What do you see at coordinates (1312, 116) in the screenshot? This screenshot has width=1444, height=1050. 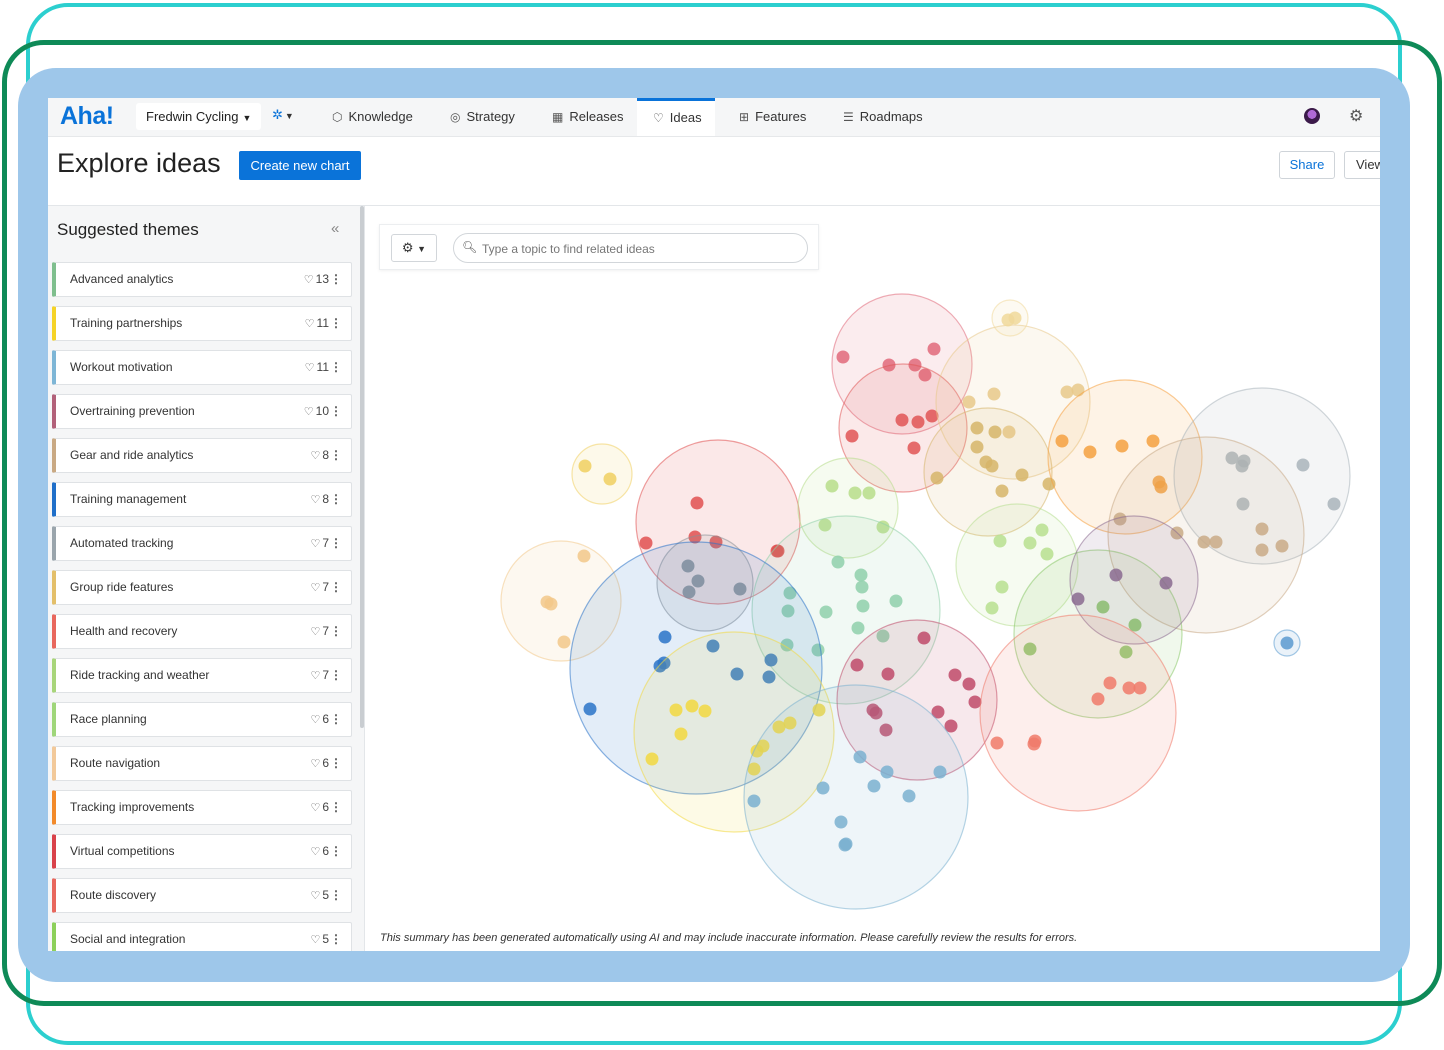 I see `user-avatar` at bounding box center [1312, 116].